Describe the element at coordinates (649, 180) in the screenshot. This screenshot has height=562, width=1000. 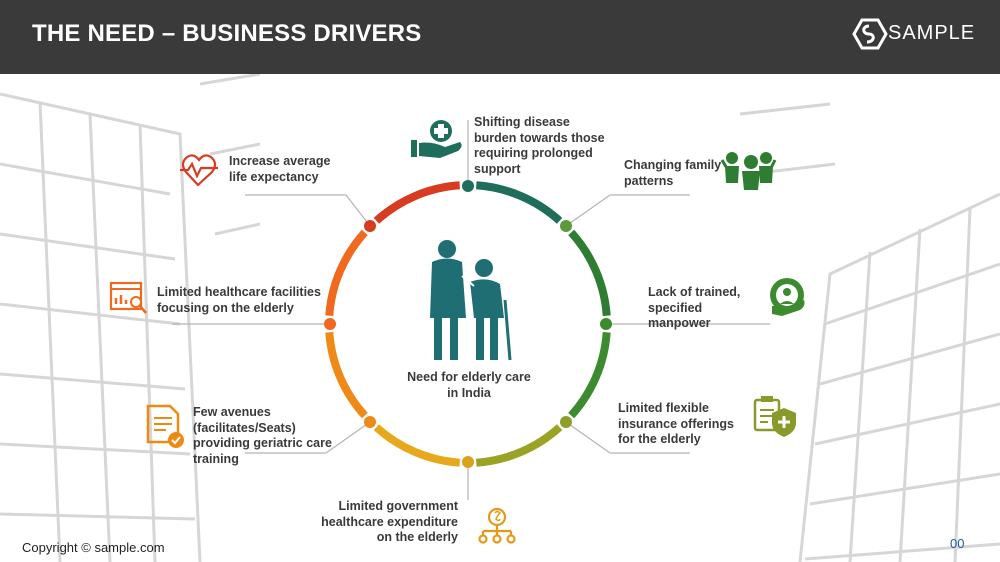
I see `driver-label-line: patterns` at that location.